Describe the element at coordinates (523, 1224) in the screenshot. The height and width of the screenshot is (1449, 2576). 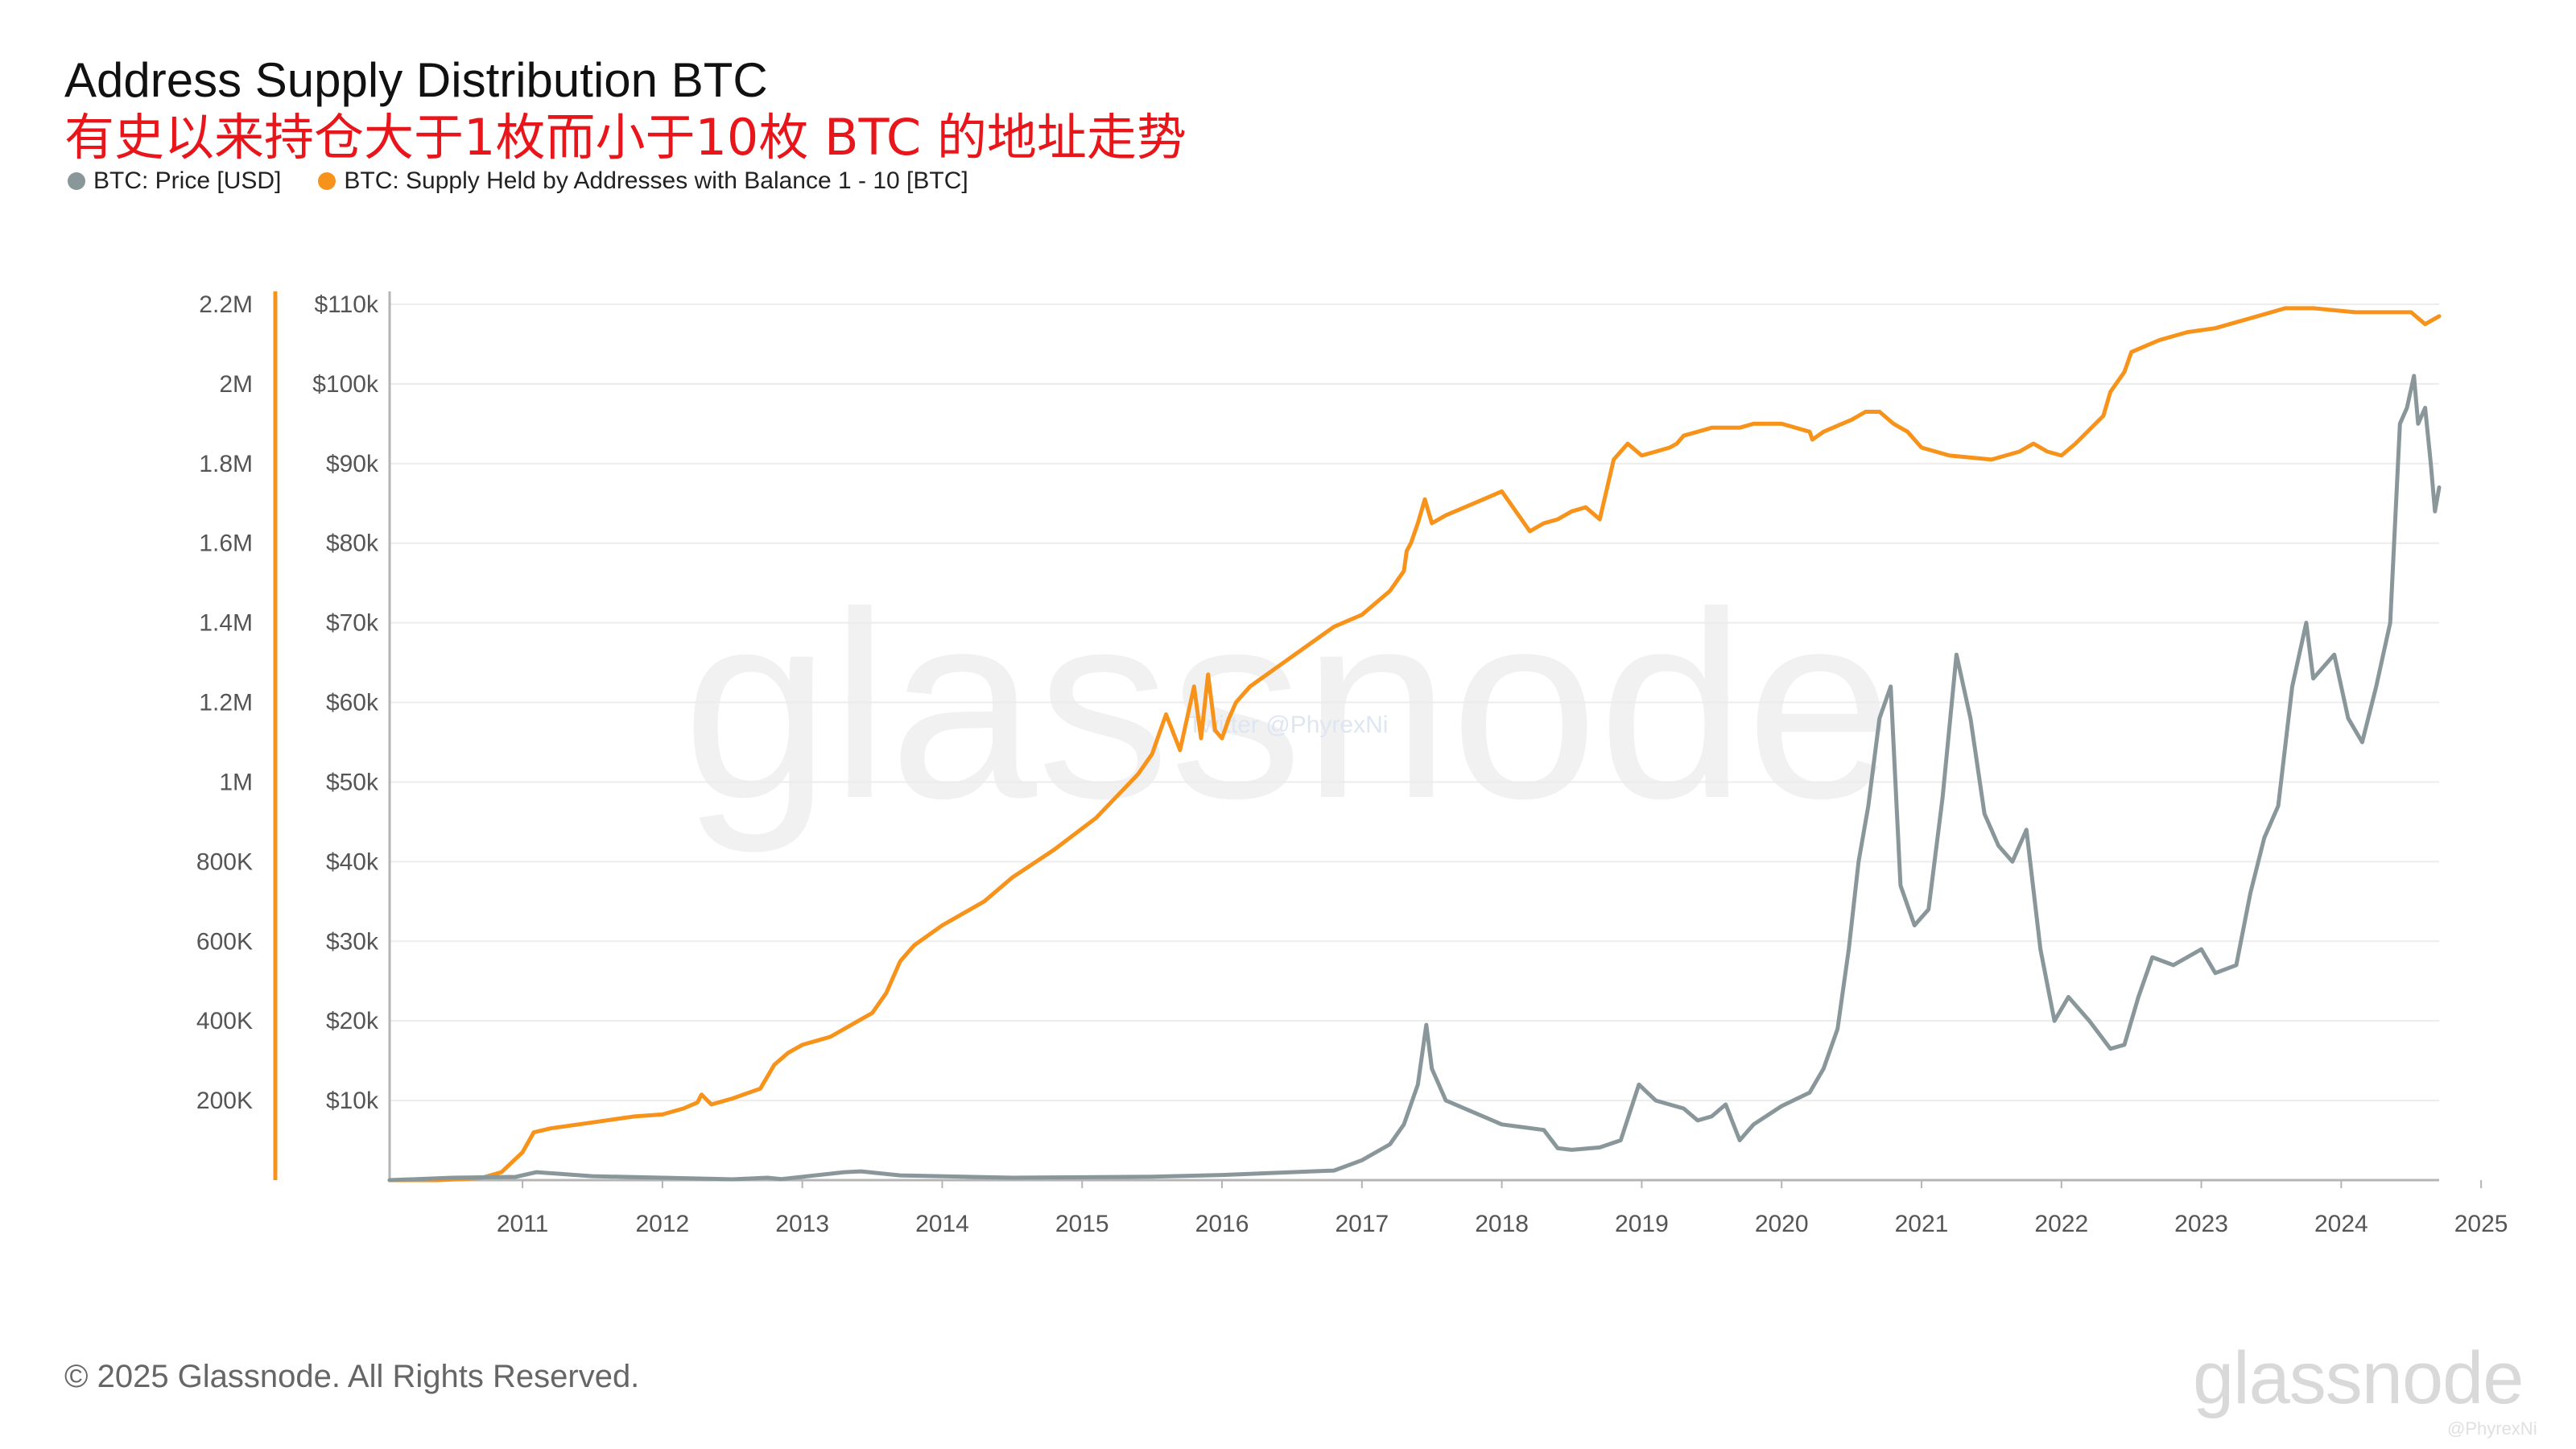
I see `x-tick-label: 2011` at that location.